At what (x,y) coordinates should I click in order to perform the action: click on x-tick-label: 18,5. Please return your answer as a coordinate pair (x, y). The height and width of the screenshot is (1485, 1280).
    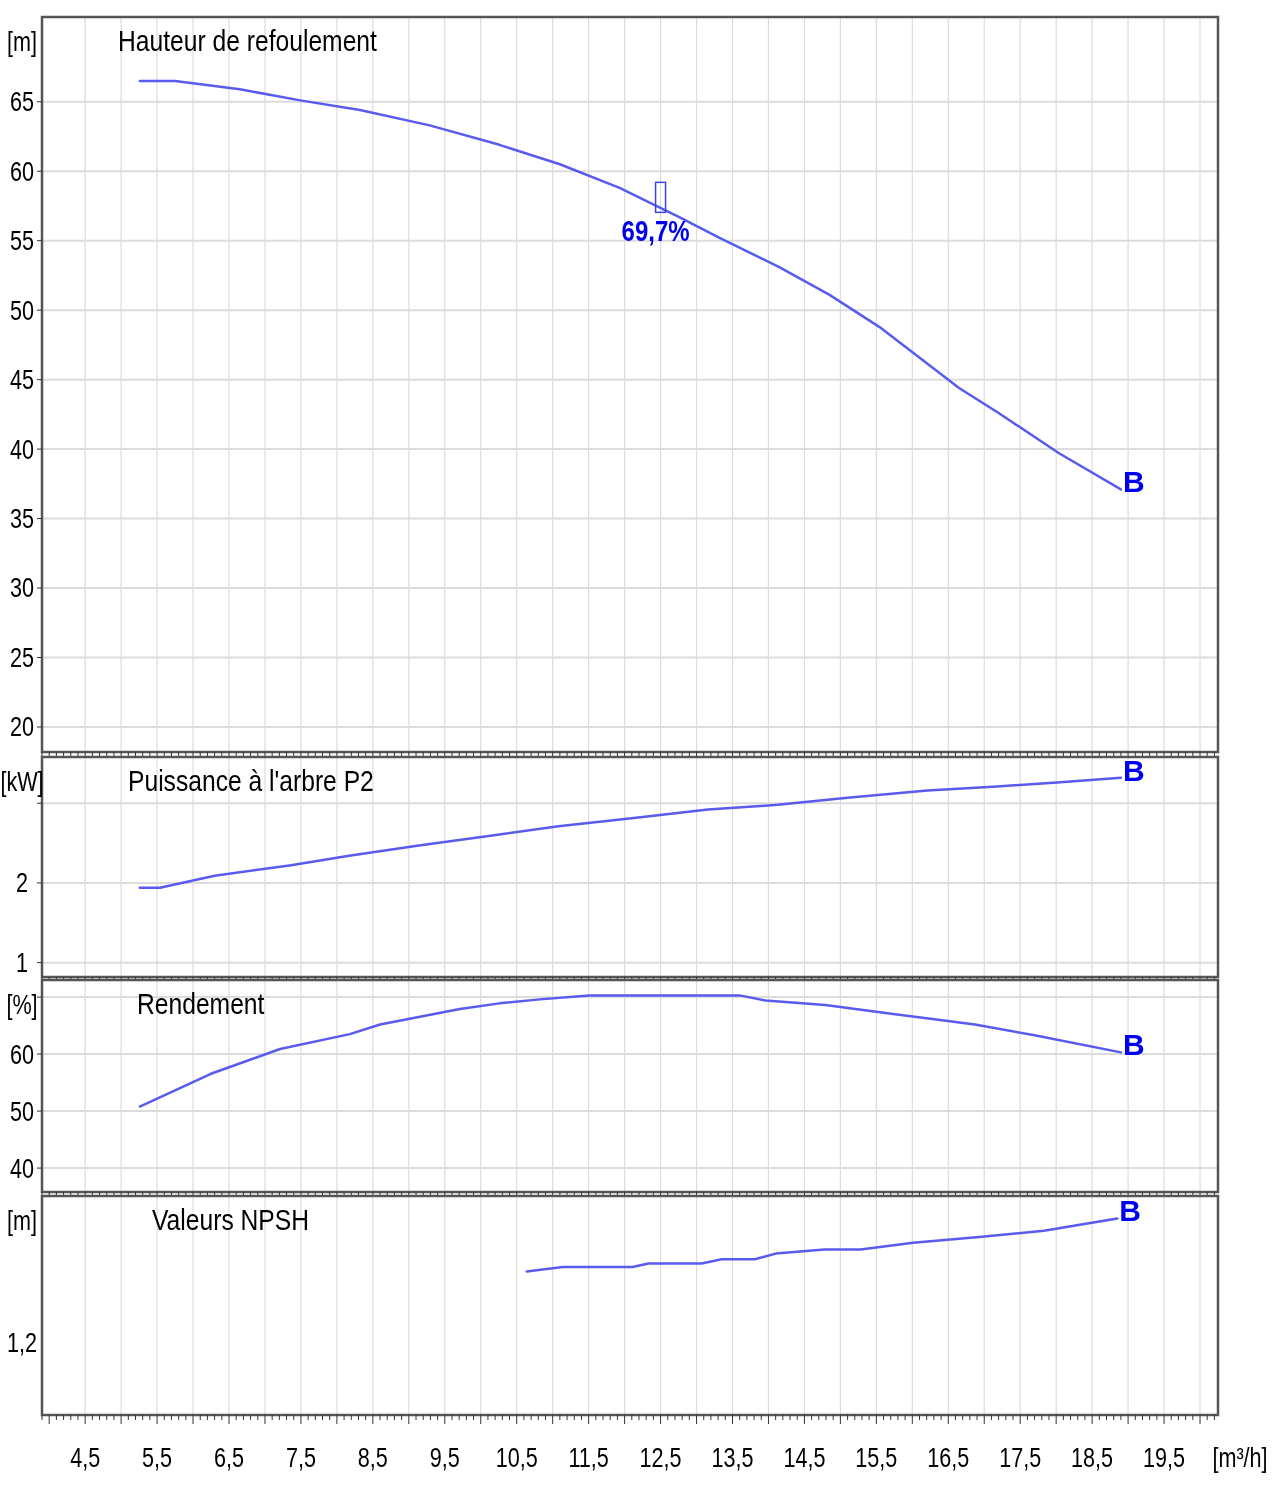
    Looking at the image, I should click on (1092, 1457).